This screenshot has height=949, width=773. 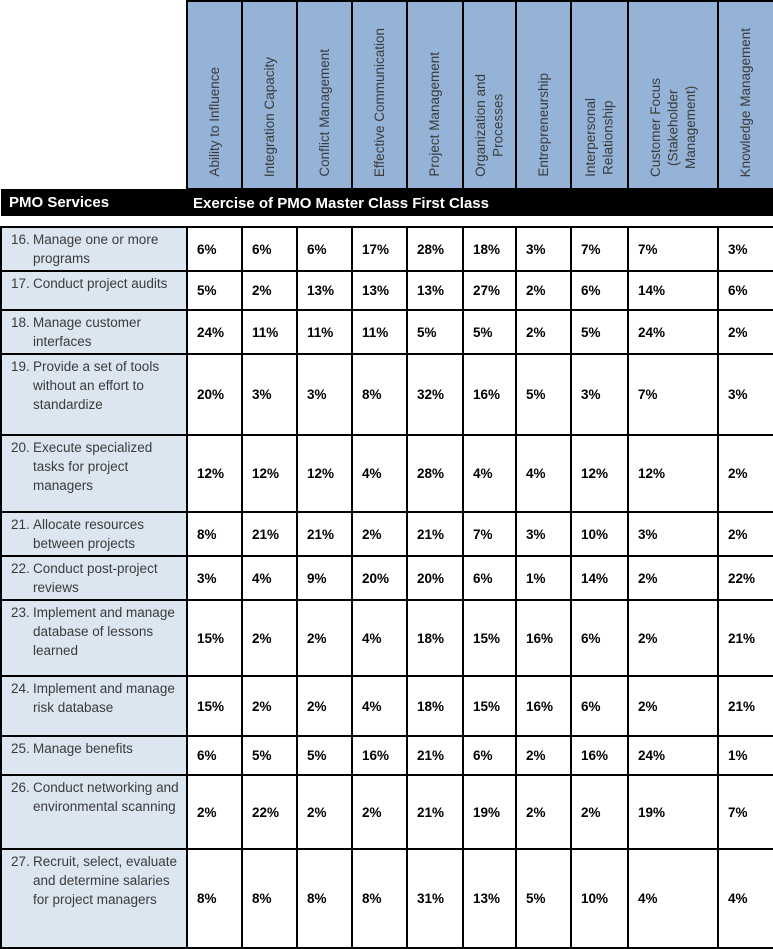 I want to click on value-cell-col1: 3%, so click(x=214, y=578).